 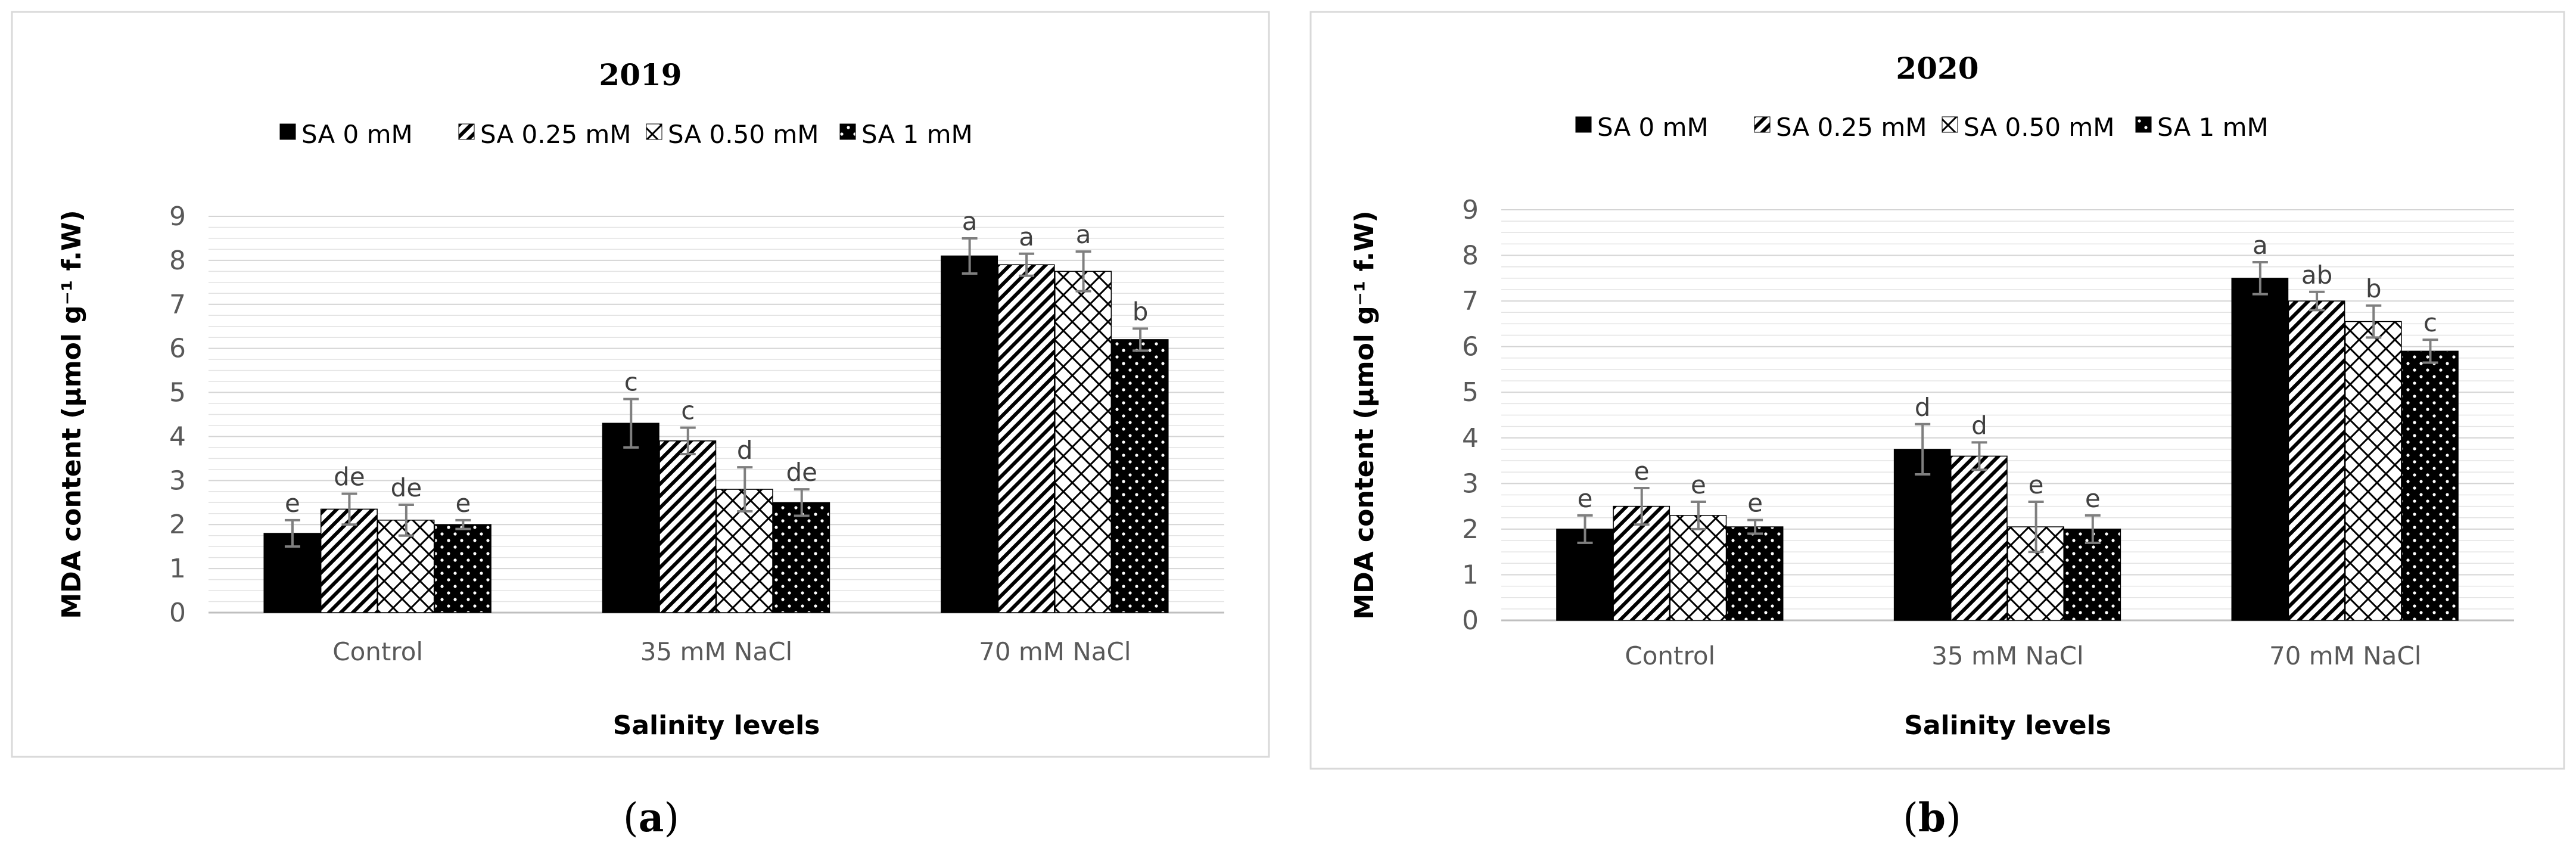 What do you see at coordinates (2316, 275) in the screenshot?
I see `significance-letter: ab` at bounding box center [2316, 275].